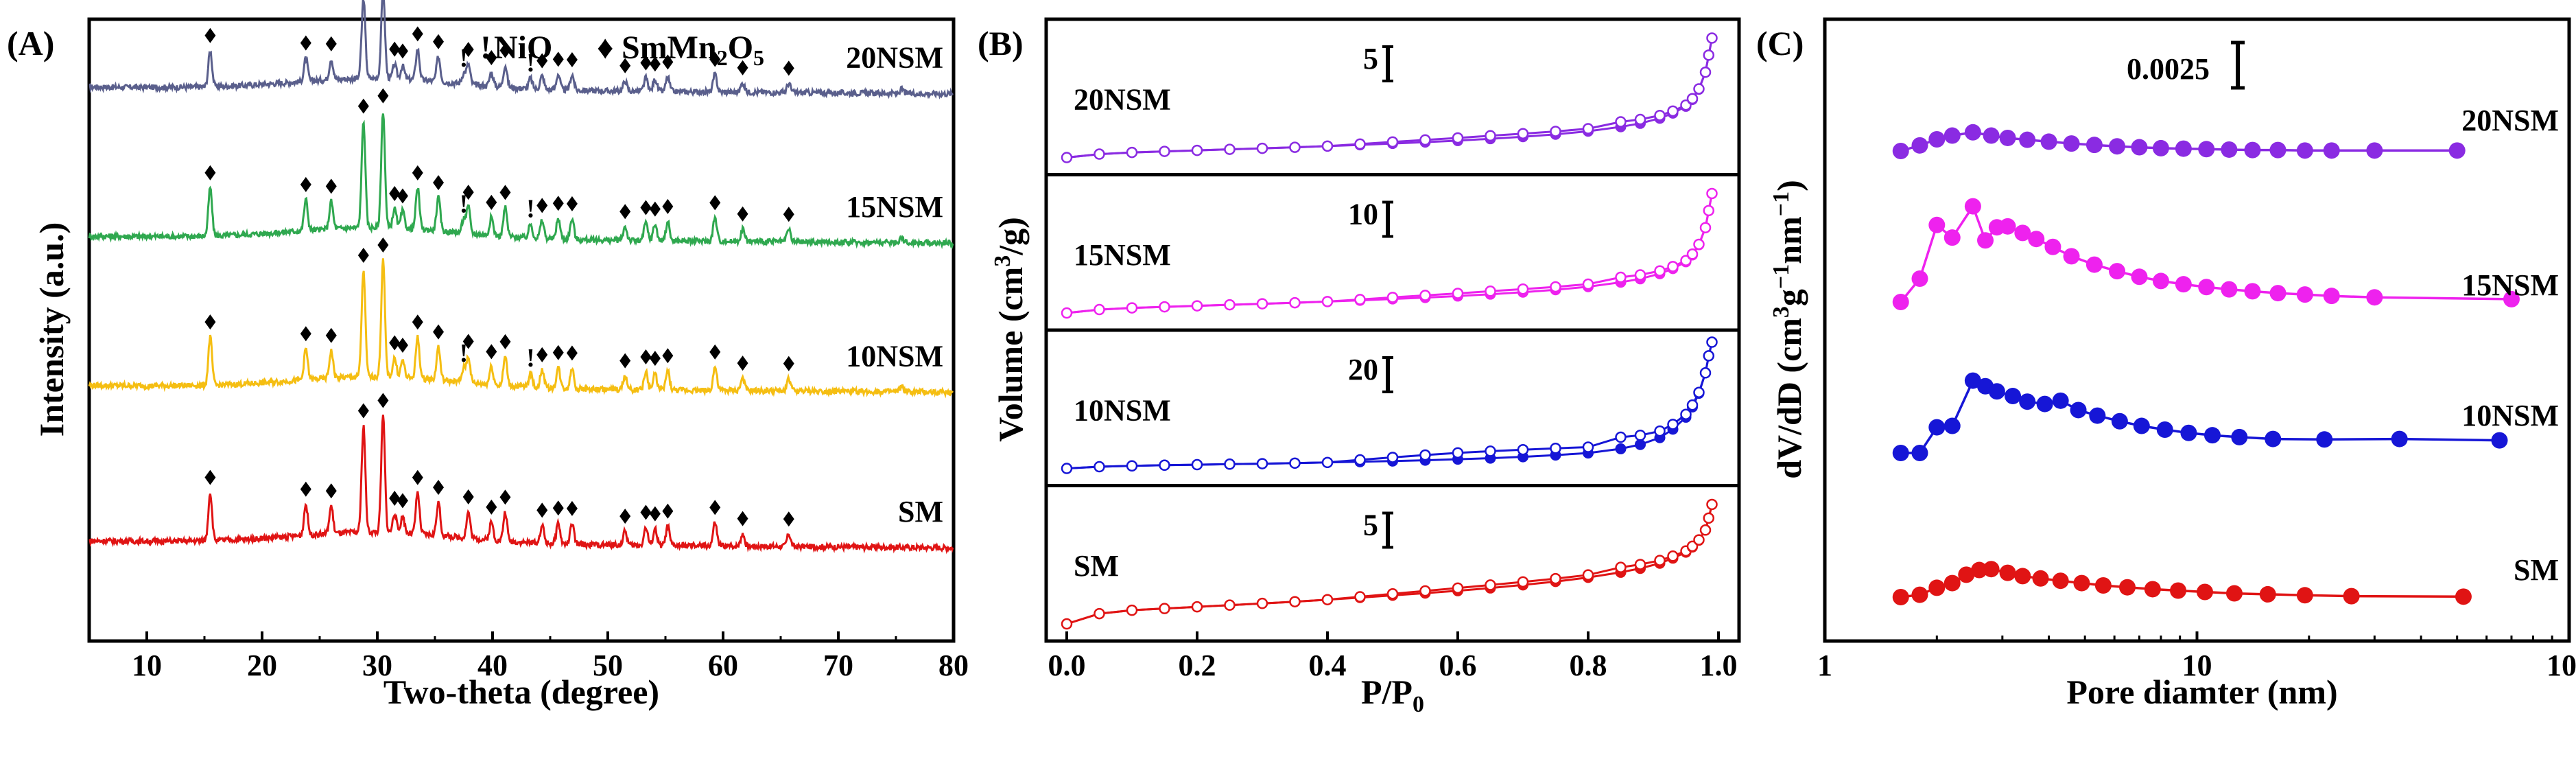  Describe the element at coordinates (838, 665) in the screenshot. I see `a-xtick-label: 70` at that location.